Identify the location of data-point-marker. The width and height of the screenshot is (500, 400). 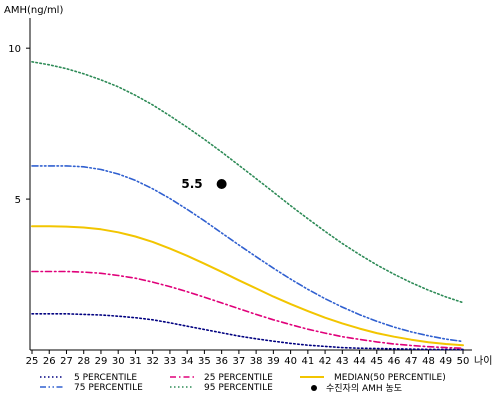
(221, 184).